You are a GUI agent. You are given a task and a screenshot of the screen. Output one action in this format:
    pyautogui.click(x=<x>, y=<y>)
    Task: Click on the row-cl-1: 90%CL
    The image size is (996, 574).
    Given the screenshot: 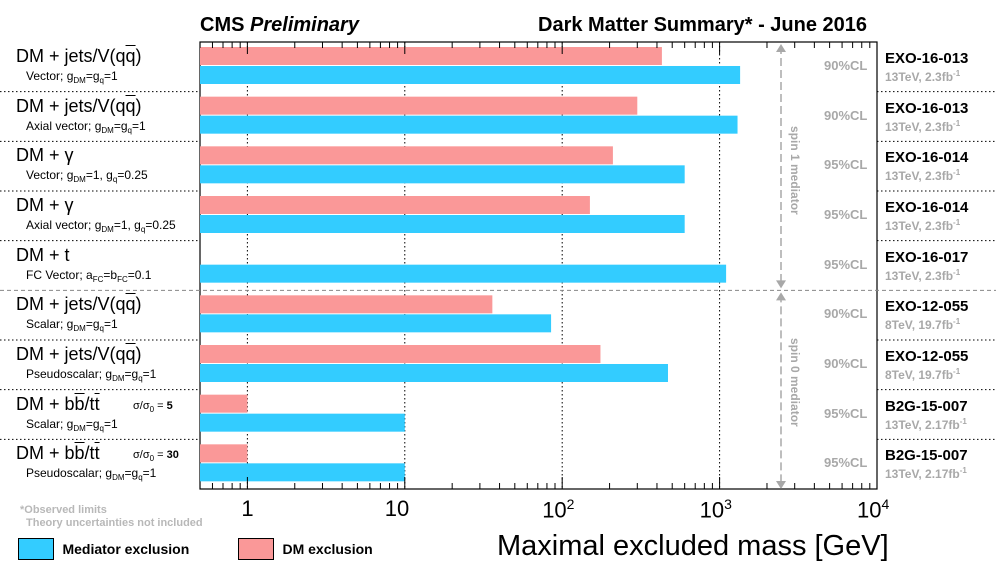 What is the action you would take?
    pyautogui.click(x=846, y=115)
    